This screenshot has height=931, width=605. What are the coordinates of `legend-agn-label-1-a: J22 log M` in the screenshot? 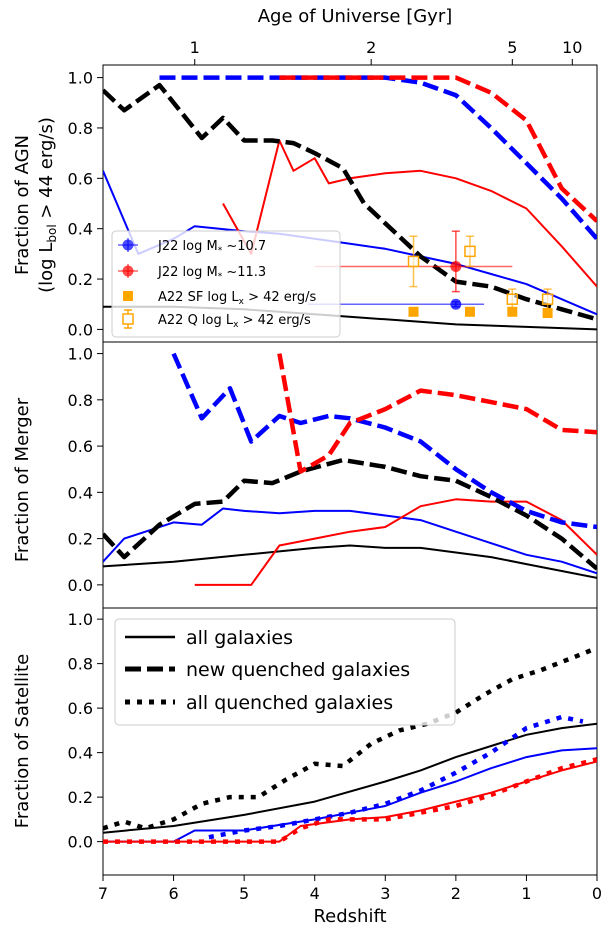 It's located at (187, 272).